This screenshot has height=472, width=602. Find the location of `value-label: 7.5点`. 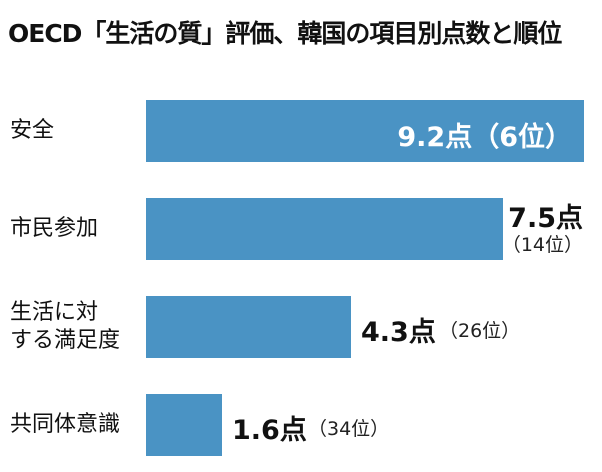

value-label: 7.5点 is located at coordinates (545, 218).